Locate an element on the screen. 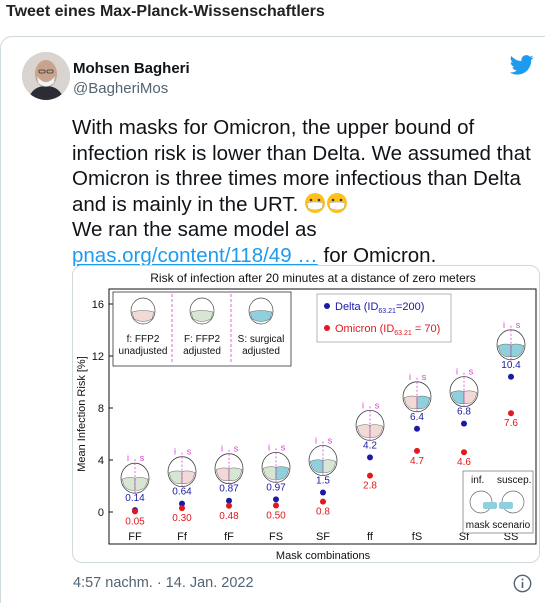 The image size is (545, 603). data-label-omicron: 2.8 is located at coordinates (370, 486).